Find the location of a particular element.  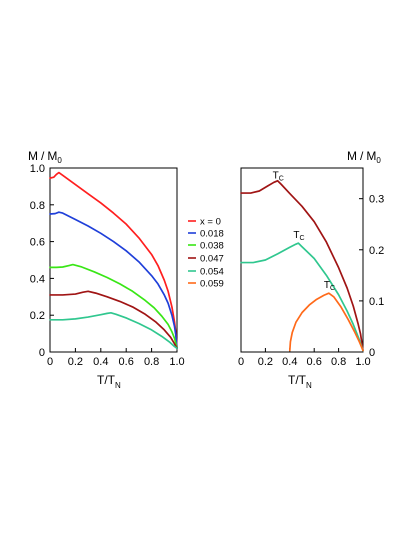

left-plot-frame is located at coordinates (113, 260).